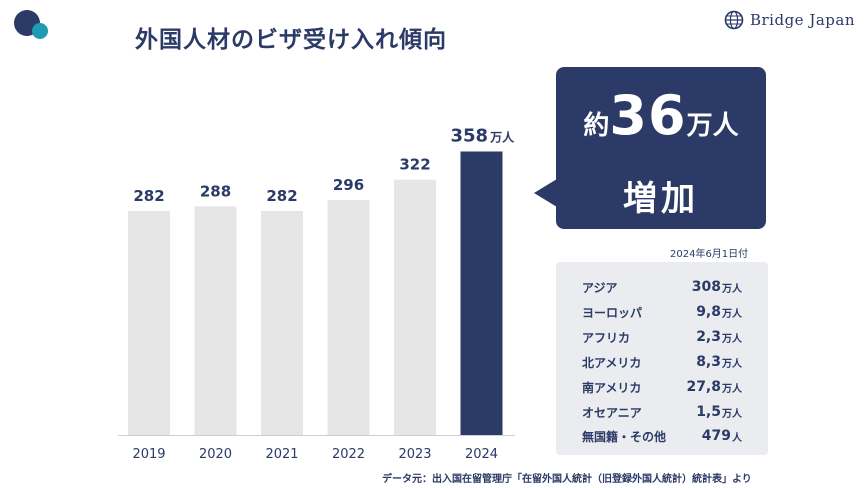  What do you see at coordinates (414, 165) in the screenshot?
I see `data-label-2023: 322` at bounding box center [414, 165].